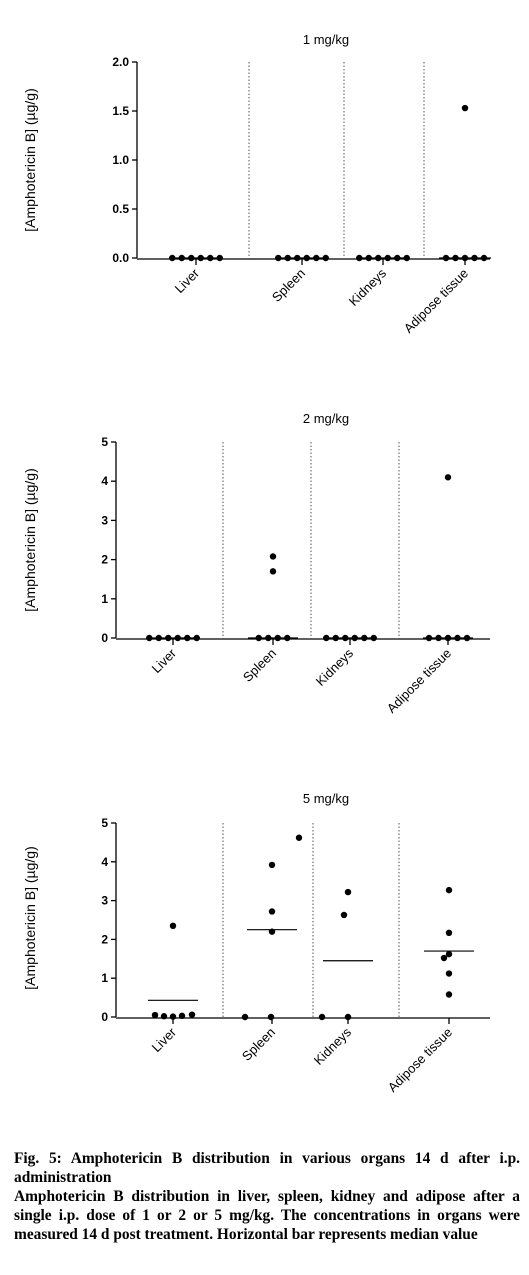 Image resolution: width=529 pixels, height=1275 pixels. Describe the element at coordinates (326, 39) in the screenshot. I see `chart-title: 1 mg/kg` at that location.